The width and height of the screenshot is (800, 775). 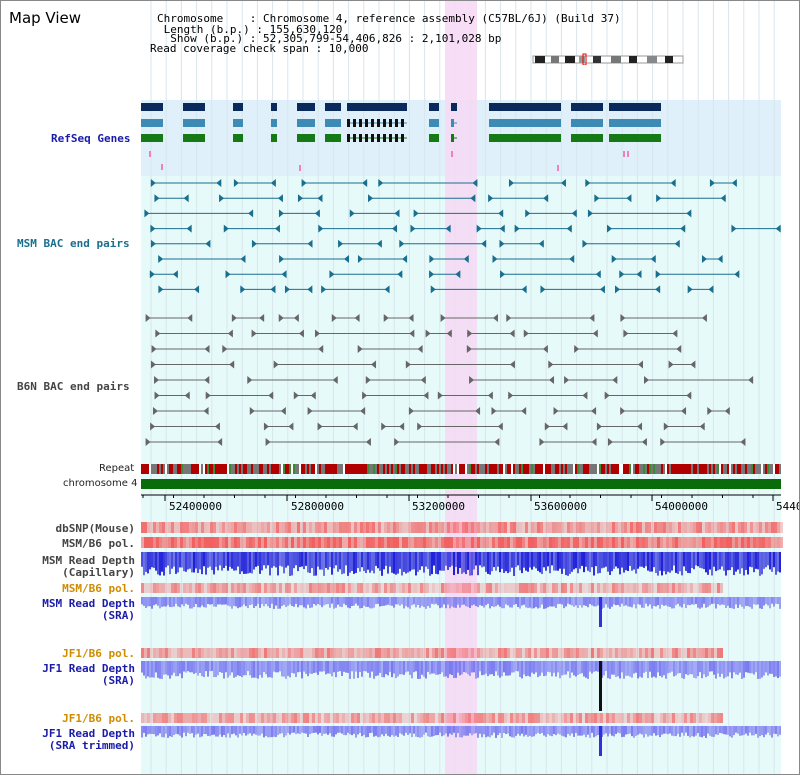 I want to click on highlight-band, so click(x=461, y=387).